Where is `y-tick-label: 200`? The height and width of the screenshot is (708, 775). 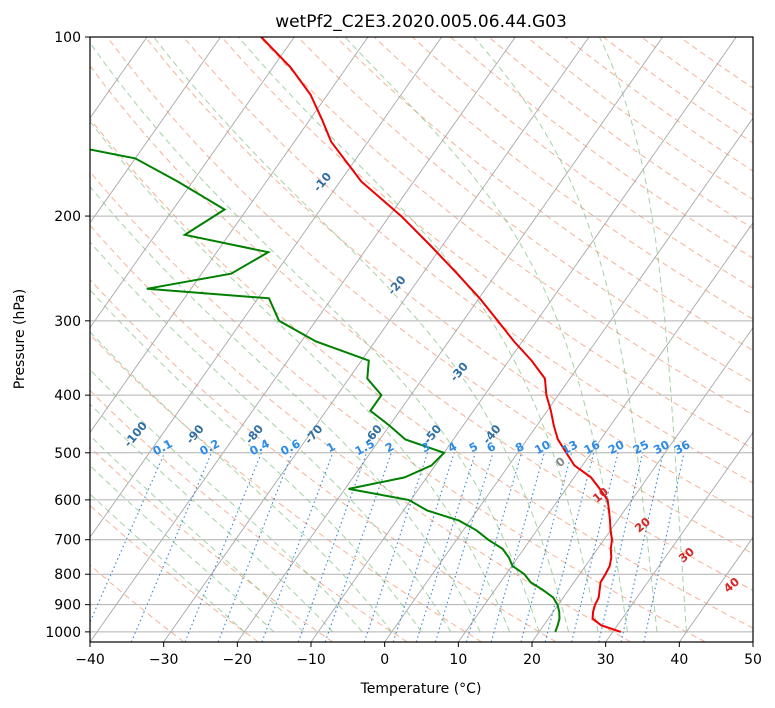 y-tick-label: 200 is located at coordinates (67, 217).